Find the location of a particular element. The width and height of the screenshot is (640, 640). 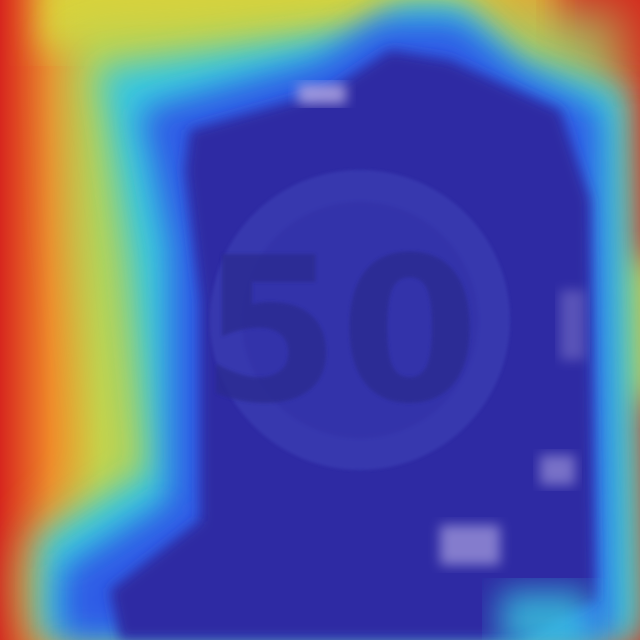

heat-bleed-bottom-right is located at coordinates (545, 615).